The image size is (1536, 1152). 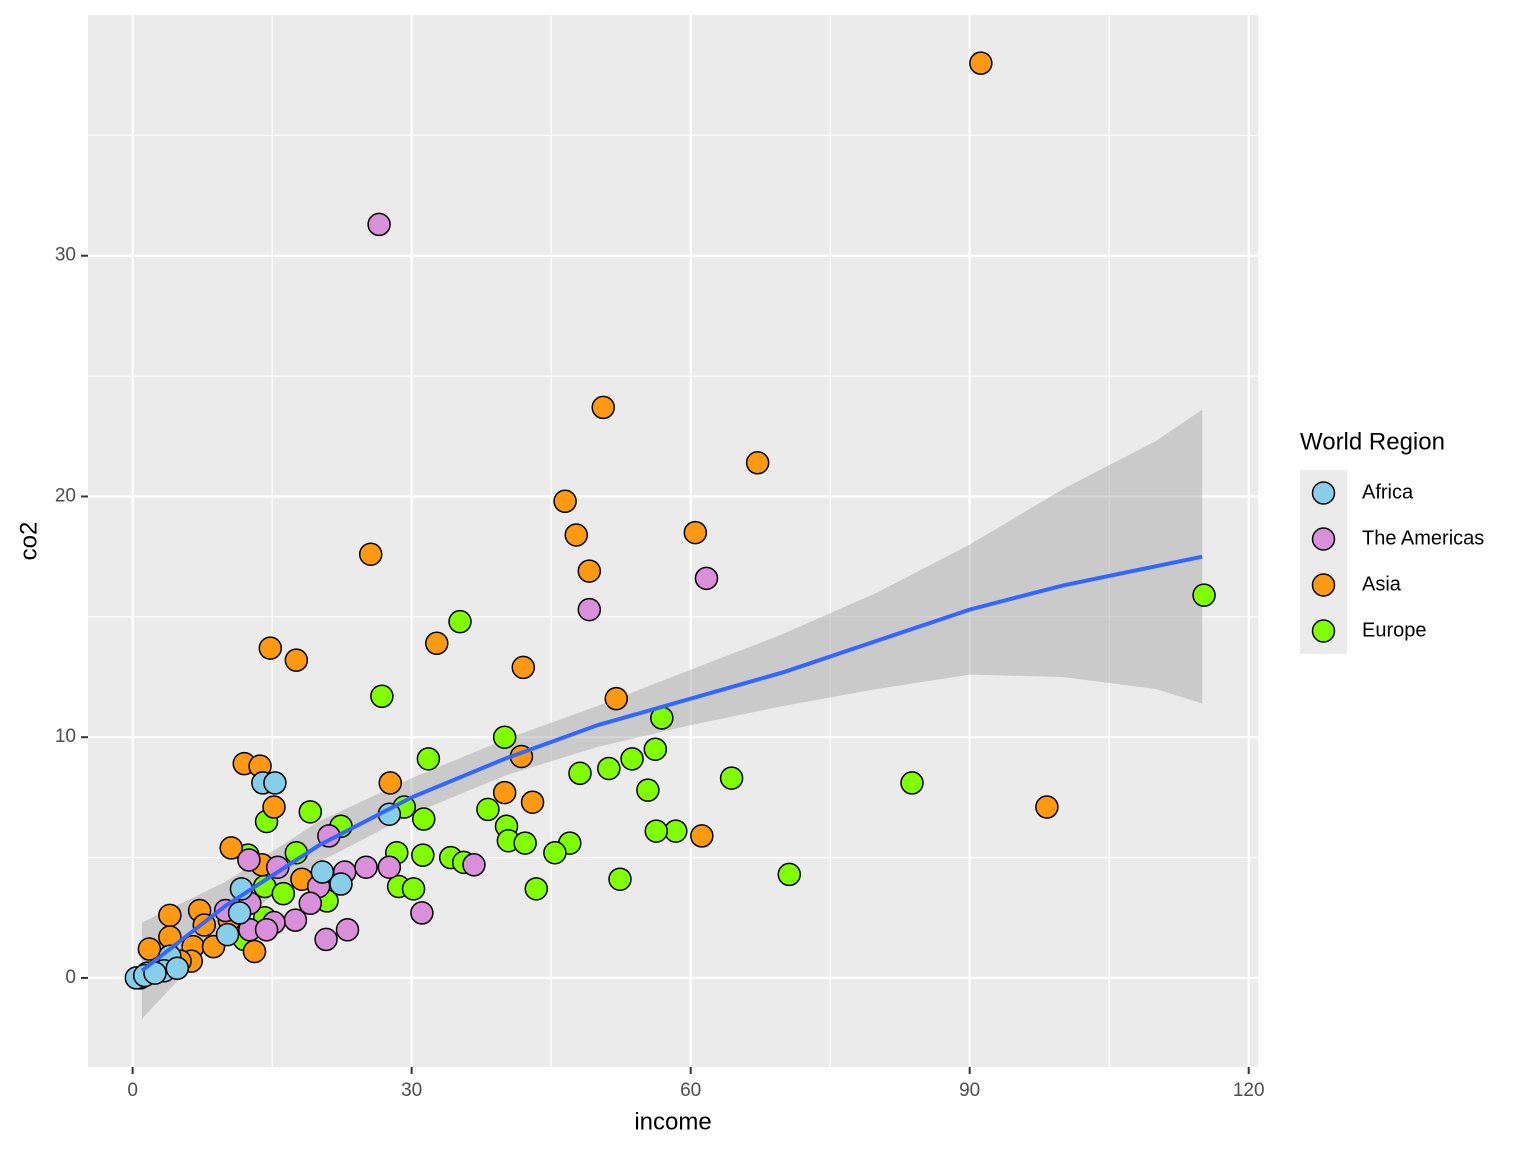 I want to click on x-tick-label: 90, so click(x=969, y=1090).